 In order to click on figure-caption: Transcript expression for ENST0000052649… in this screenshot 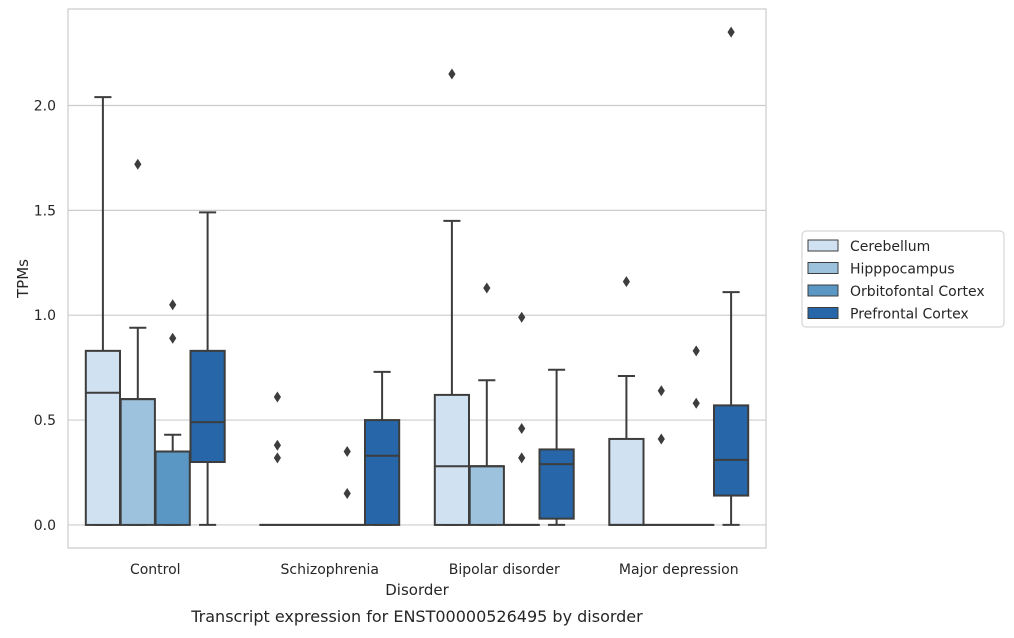, I will do `click(416, 616)`.